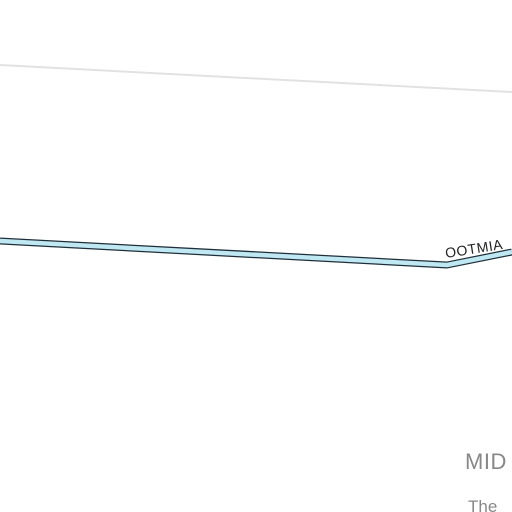 Image resolution: width=512 pixels, height=512 pixels. I want to click on sub-label: The, so click(483, 504).